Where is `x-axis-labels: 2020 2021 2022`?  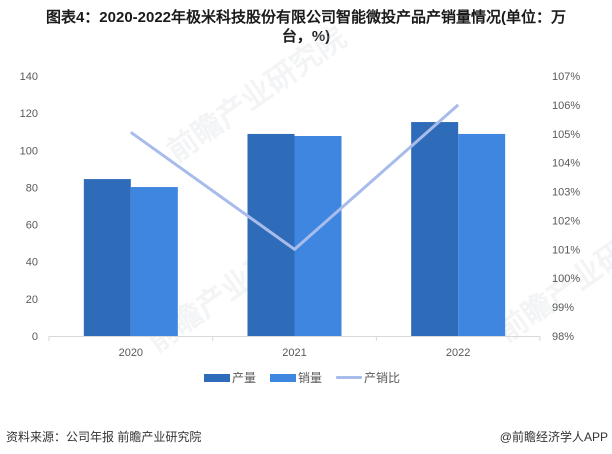 x-axis-labels: 2020 2021 2022 is located at coordinates (295, 353).